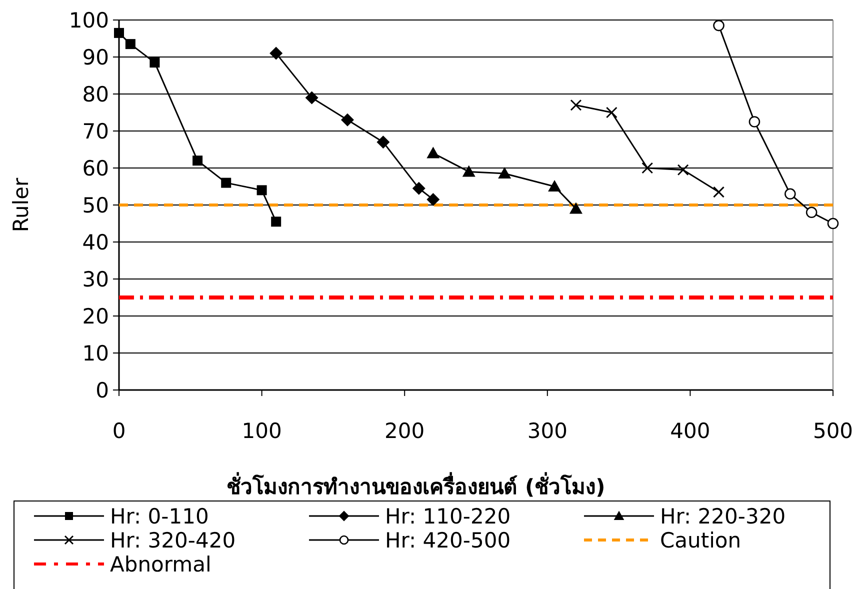 The height and width of the screenshot is (589, 858). I want to click on y-tick-label: 60, so click(95, 168).